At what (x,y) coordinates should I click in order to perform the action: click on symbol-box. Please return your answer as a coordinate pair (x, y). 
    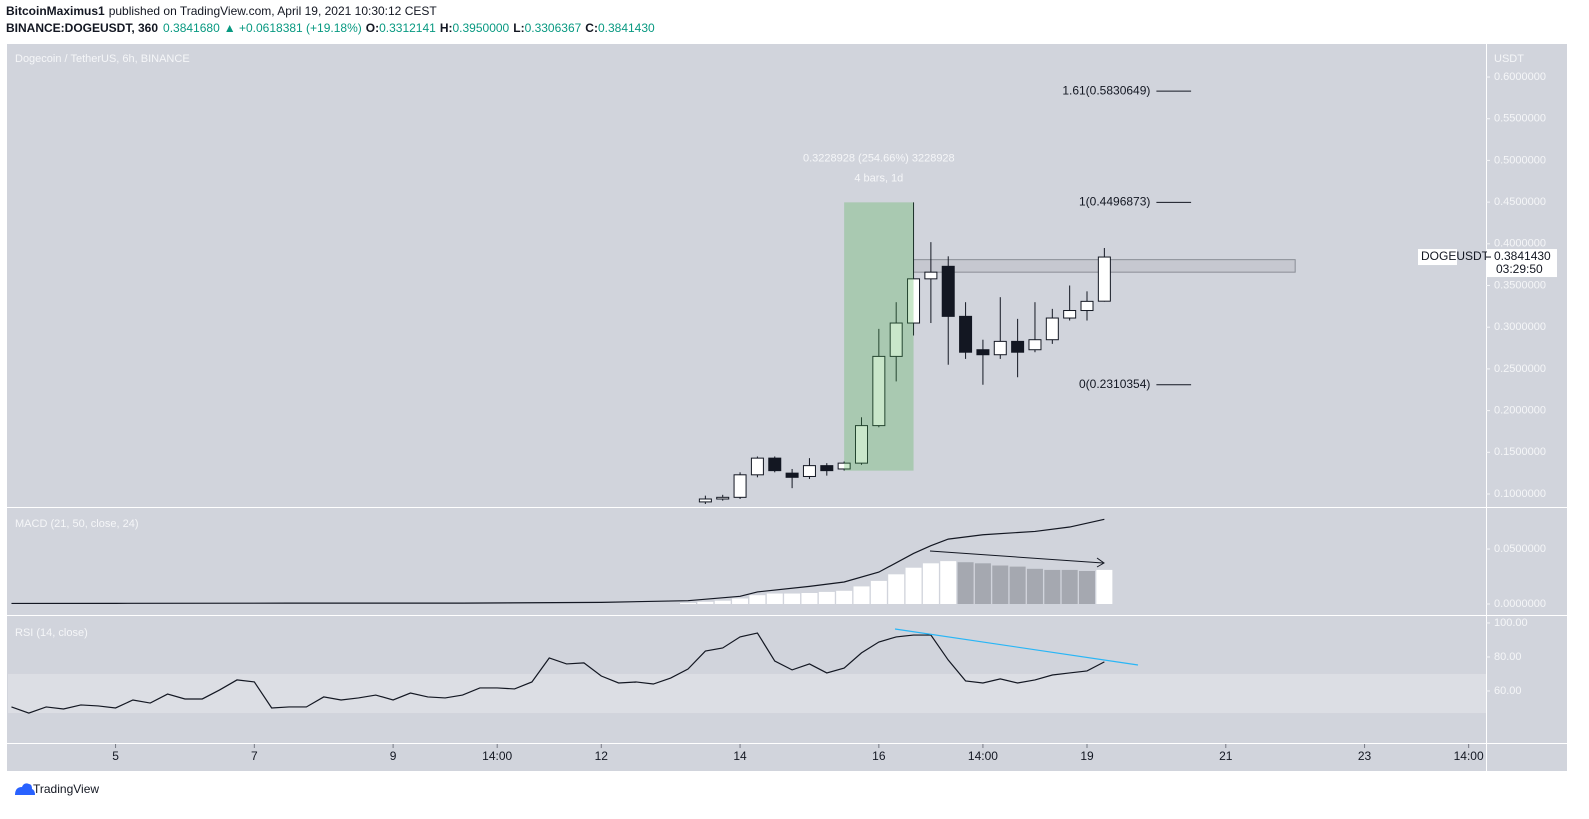
    Looking at the image, I should click on (1437, 257).